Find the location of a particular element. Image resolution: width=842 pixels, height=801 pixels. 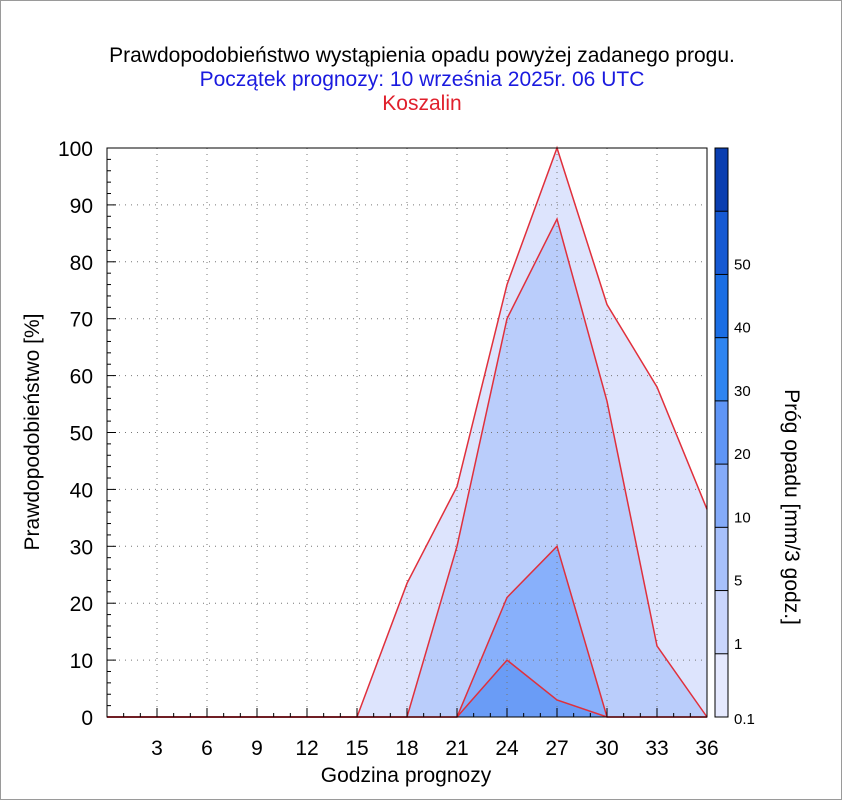

y-tick-label: 30 is located at coordinates (81, 547).